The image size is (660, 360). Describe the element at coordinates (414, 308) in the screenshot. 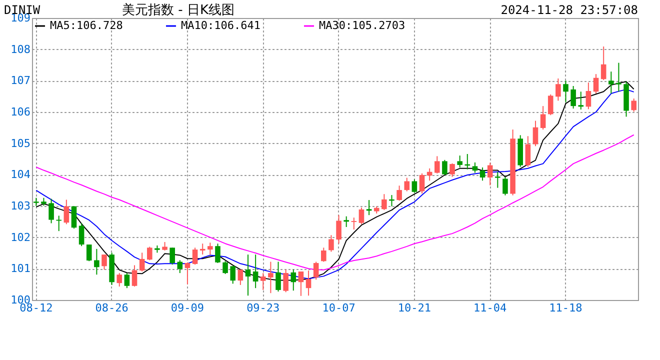

I see `x-tick-label: 10-21` at that location.